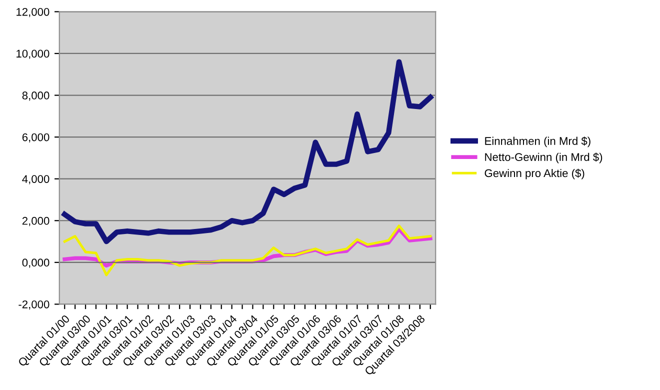  Describe the element at coordinates (36, 221) in the screenshot. I see `y-tick-label: 2,000` at that location.